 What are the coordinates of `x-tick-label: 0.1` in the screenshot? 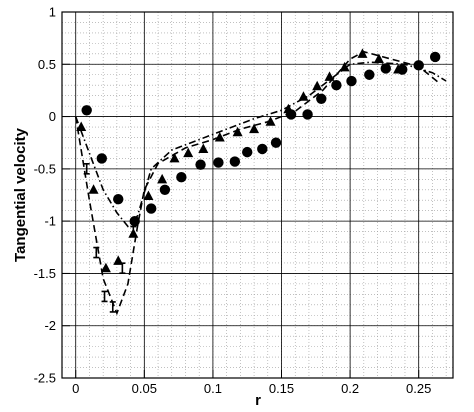 It's located at (213, 388).